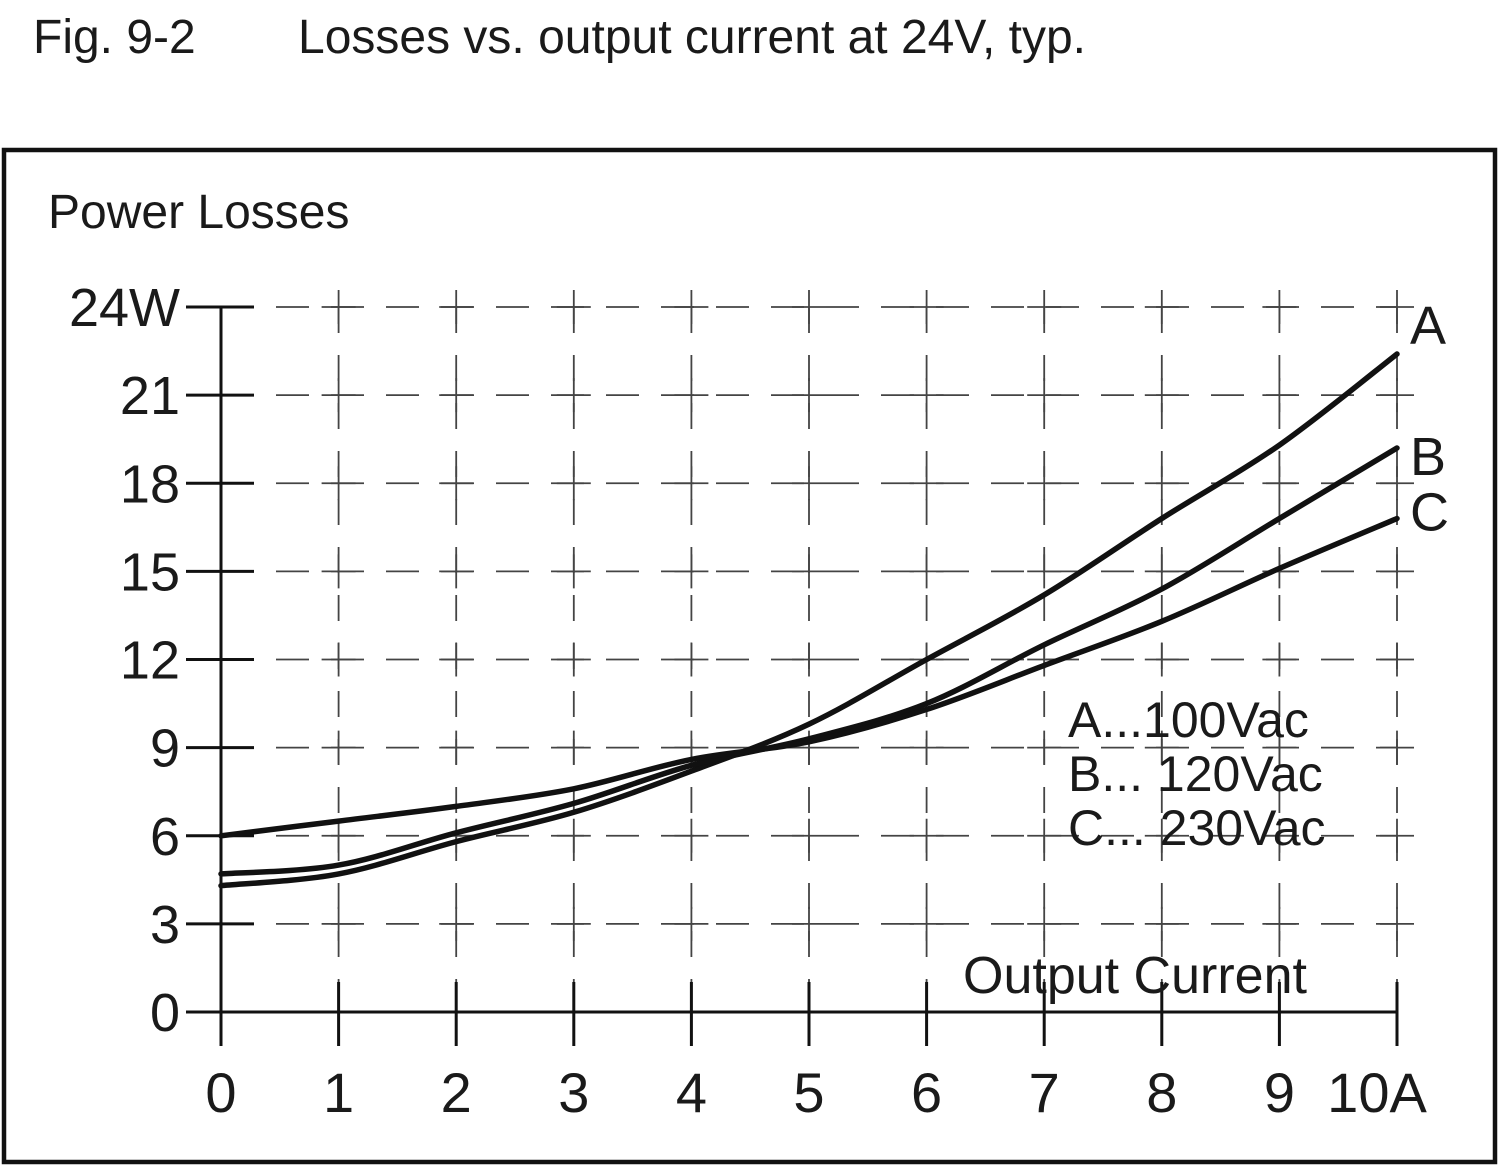 The width and height of the screenshot is (1500, 1166). What do you see at coordinates (165, 1013) in the screenshot?
I see `y-tick-label-0: 0` at bounding box center [165, 1013].